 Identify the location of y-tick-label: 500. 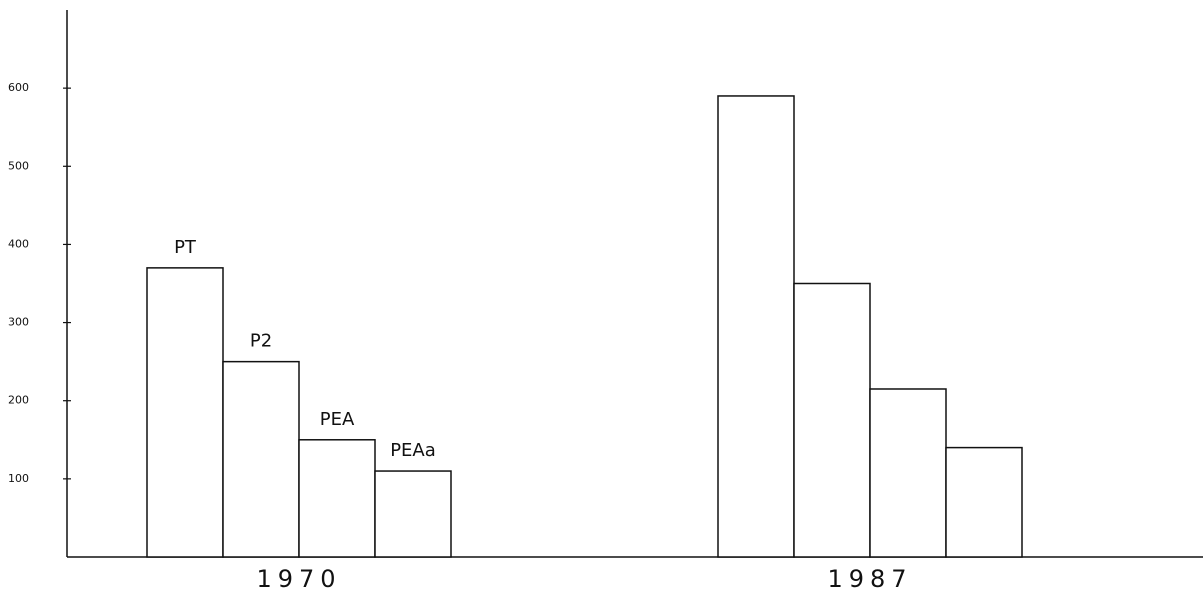
(18, 165).